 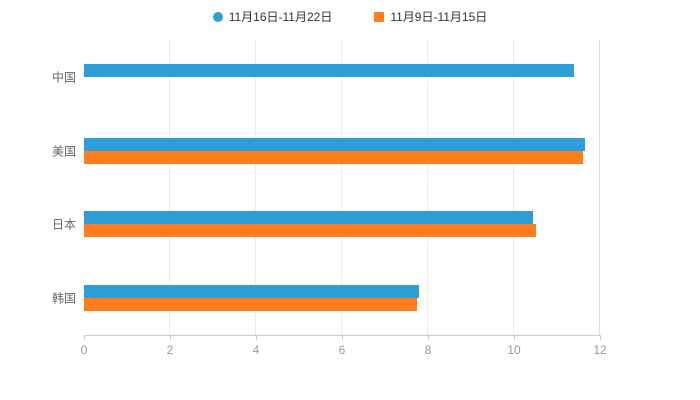 I want to click on legend-marker-circle-icon, so click(x=217, y=16).